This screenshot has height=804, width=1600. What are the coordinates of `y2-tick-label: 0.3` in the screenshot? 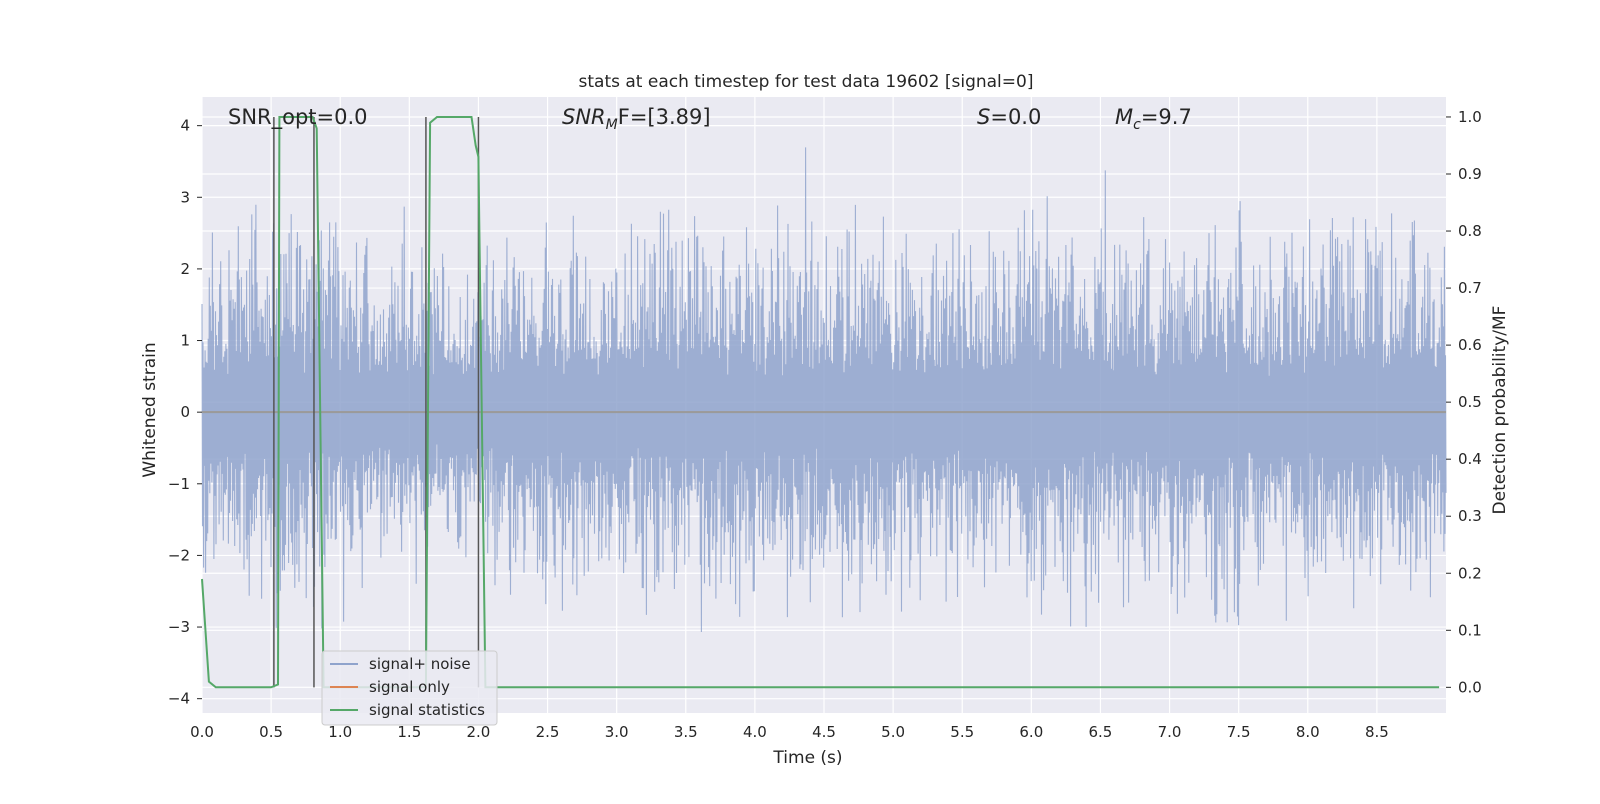 It's located at (1470, 516).